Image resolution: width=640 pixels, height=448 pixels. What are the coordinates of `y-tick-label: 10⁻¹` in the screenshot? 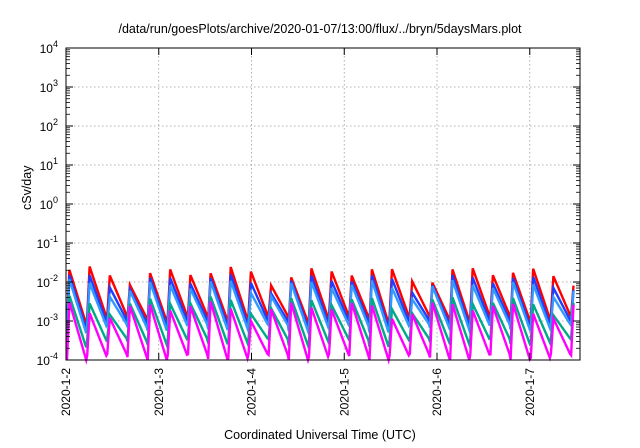 It's located at (47, 242).